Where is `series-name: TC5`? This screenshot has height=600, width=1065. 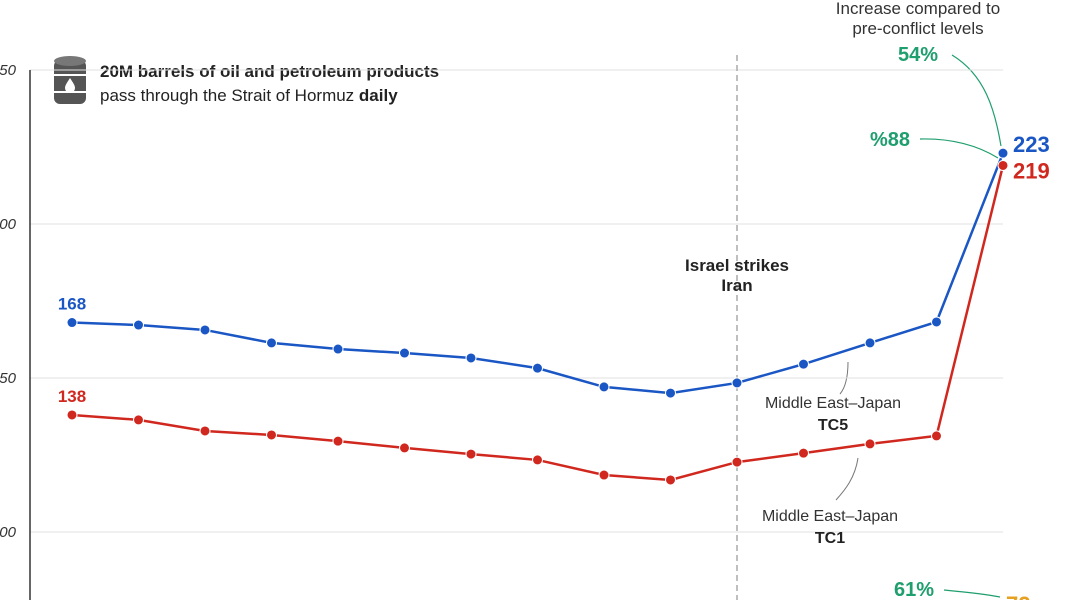
series-name: TC5 is located at coordinates (833, 425).